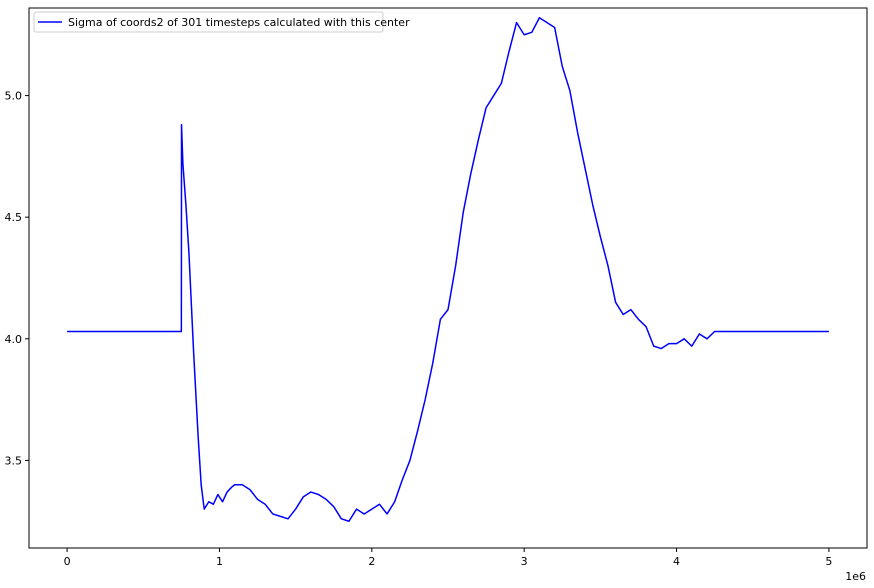  I want to click on x-offset-label: 1e6, so click(855, 576).